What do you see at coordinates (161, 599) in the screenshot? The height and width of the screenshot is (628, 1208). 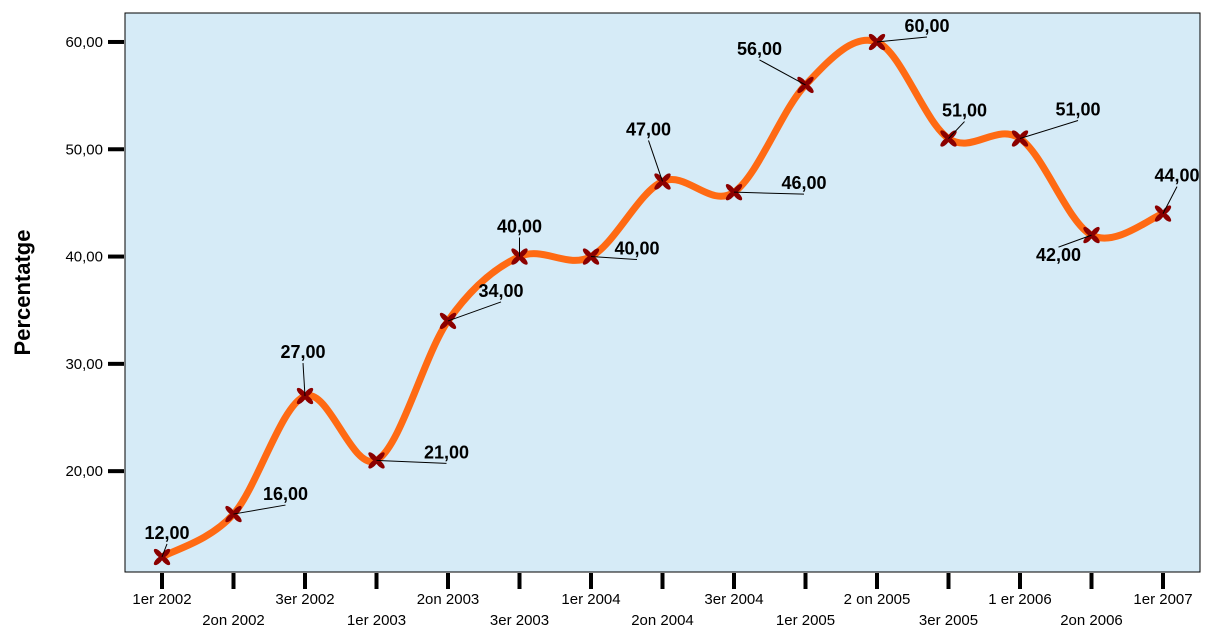 I see `x-tick-label: 1er 2002` at bounding box center [161, 599].